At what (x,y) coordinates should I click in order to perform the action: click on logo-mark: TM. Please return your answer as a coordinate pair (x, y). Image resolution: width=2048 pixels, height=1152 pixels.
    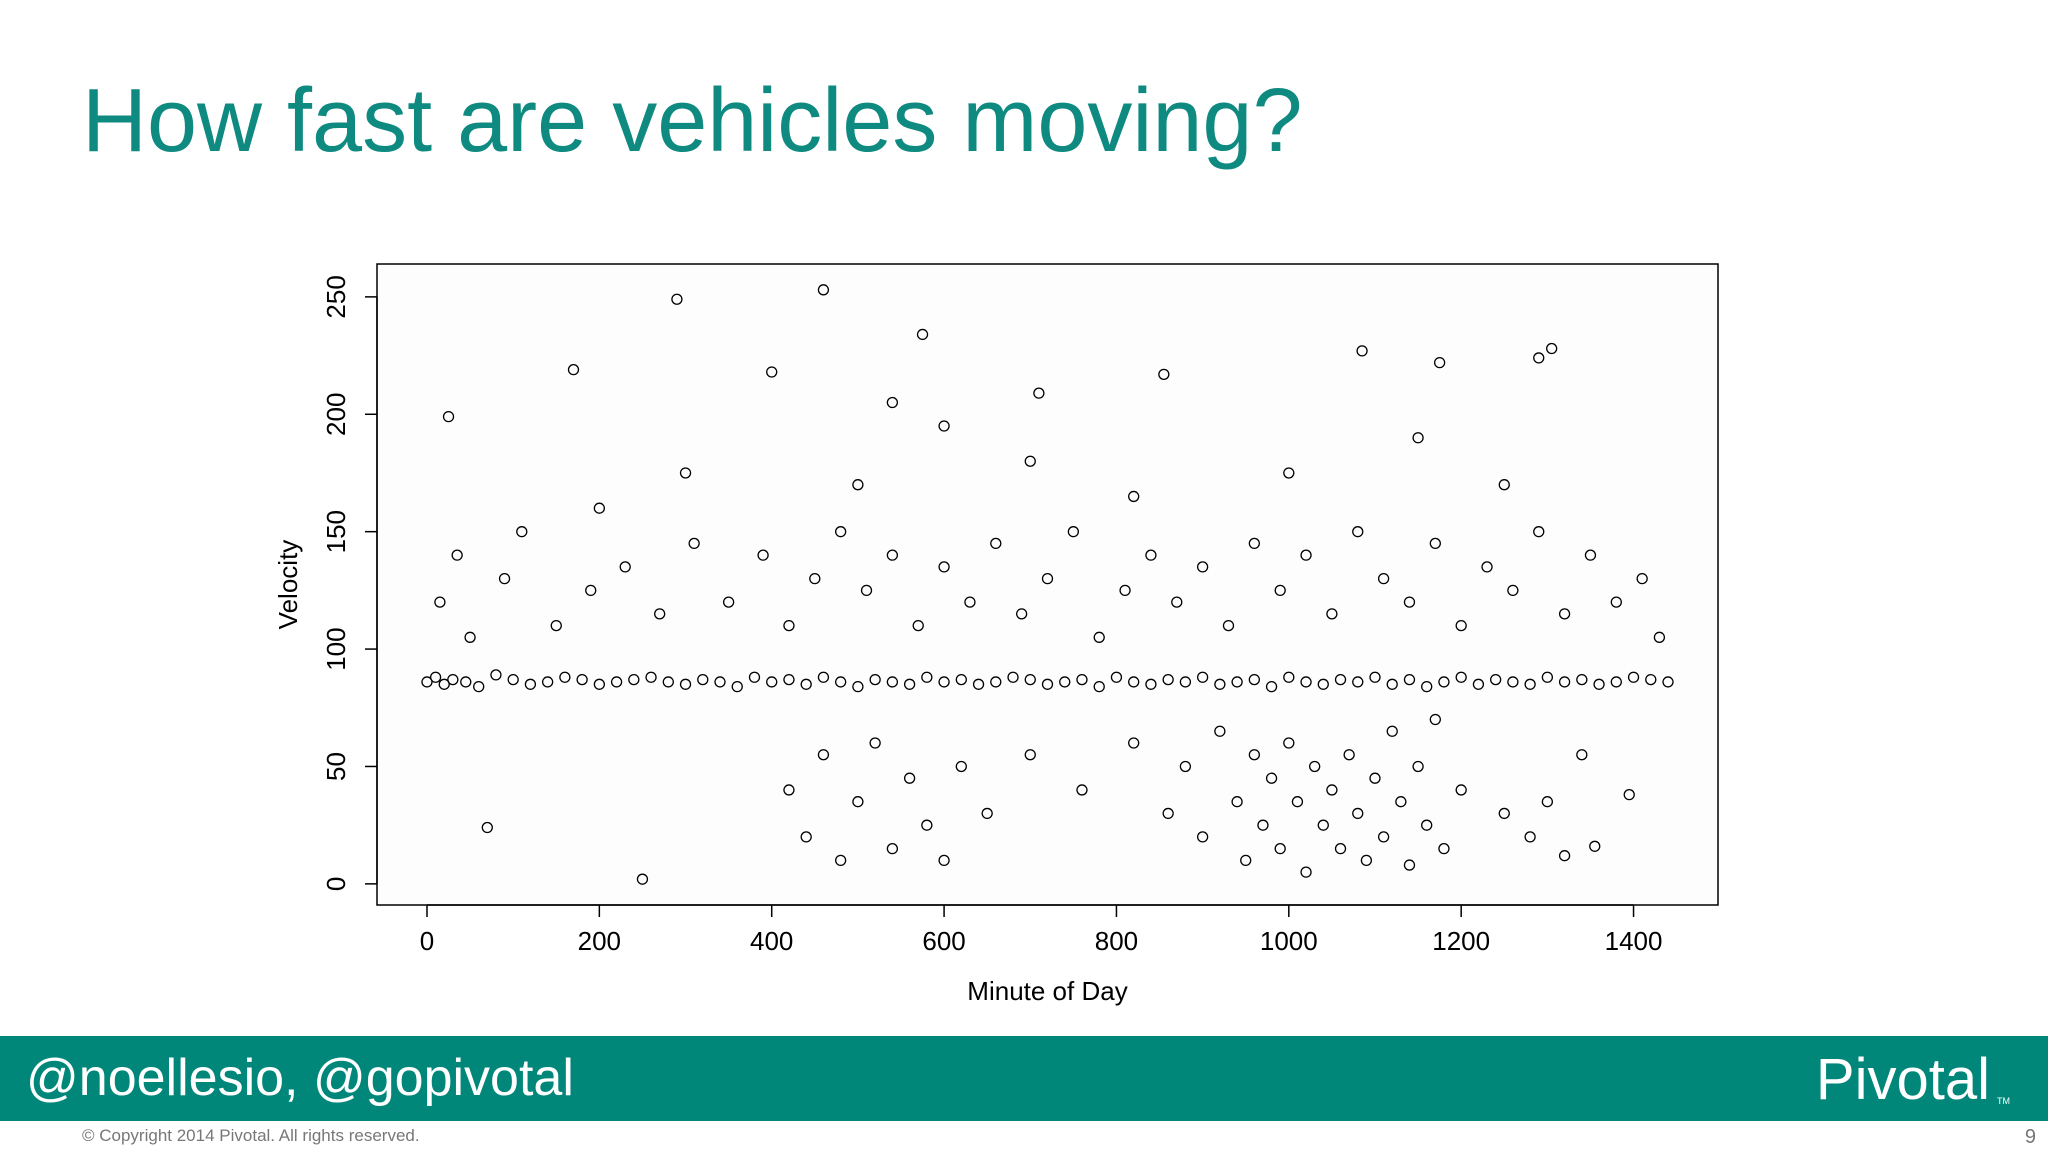
    Looking at the image, I should click on (2003, 1101).